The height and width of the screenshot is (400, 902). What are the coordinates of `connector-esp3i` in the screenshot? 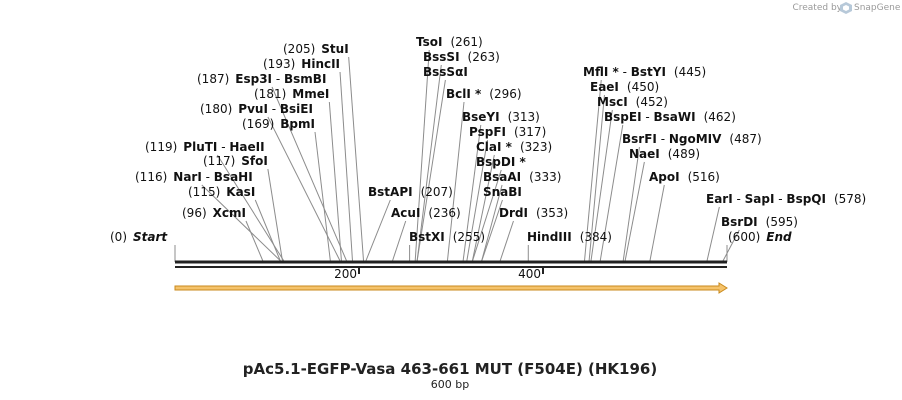 It's located at (309, 174).